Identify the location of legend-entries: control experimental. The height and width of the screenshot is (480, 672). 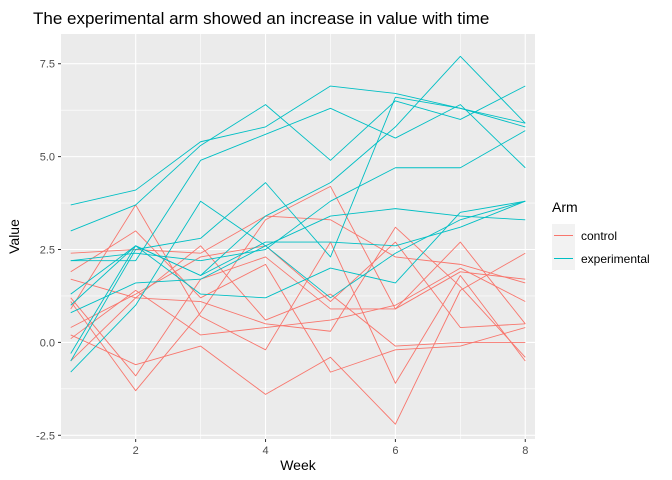
(601, 247).